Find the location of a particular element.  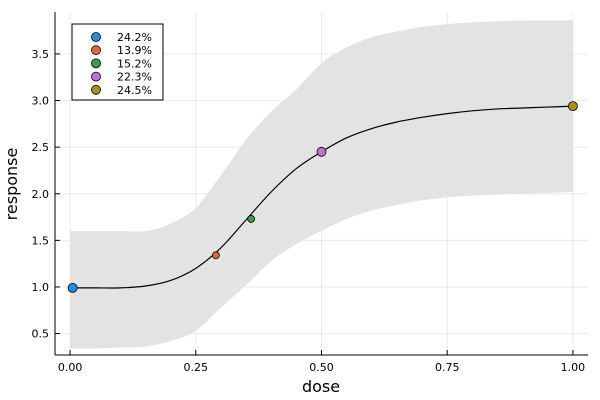

x-tick-label: 0.25 is located at coordinates (196, 367).